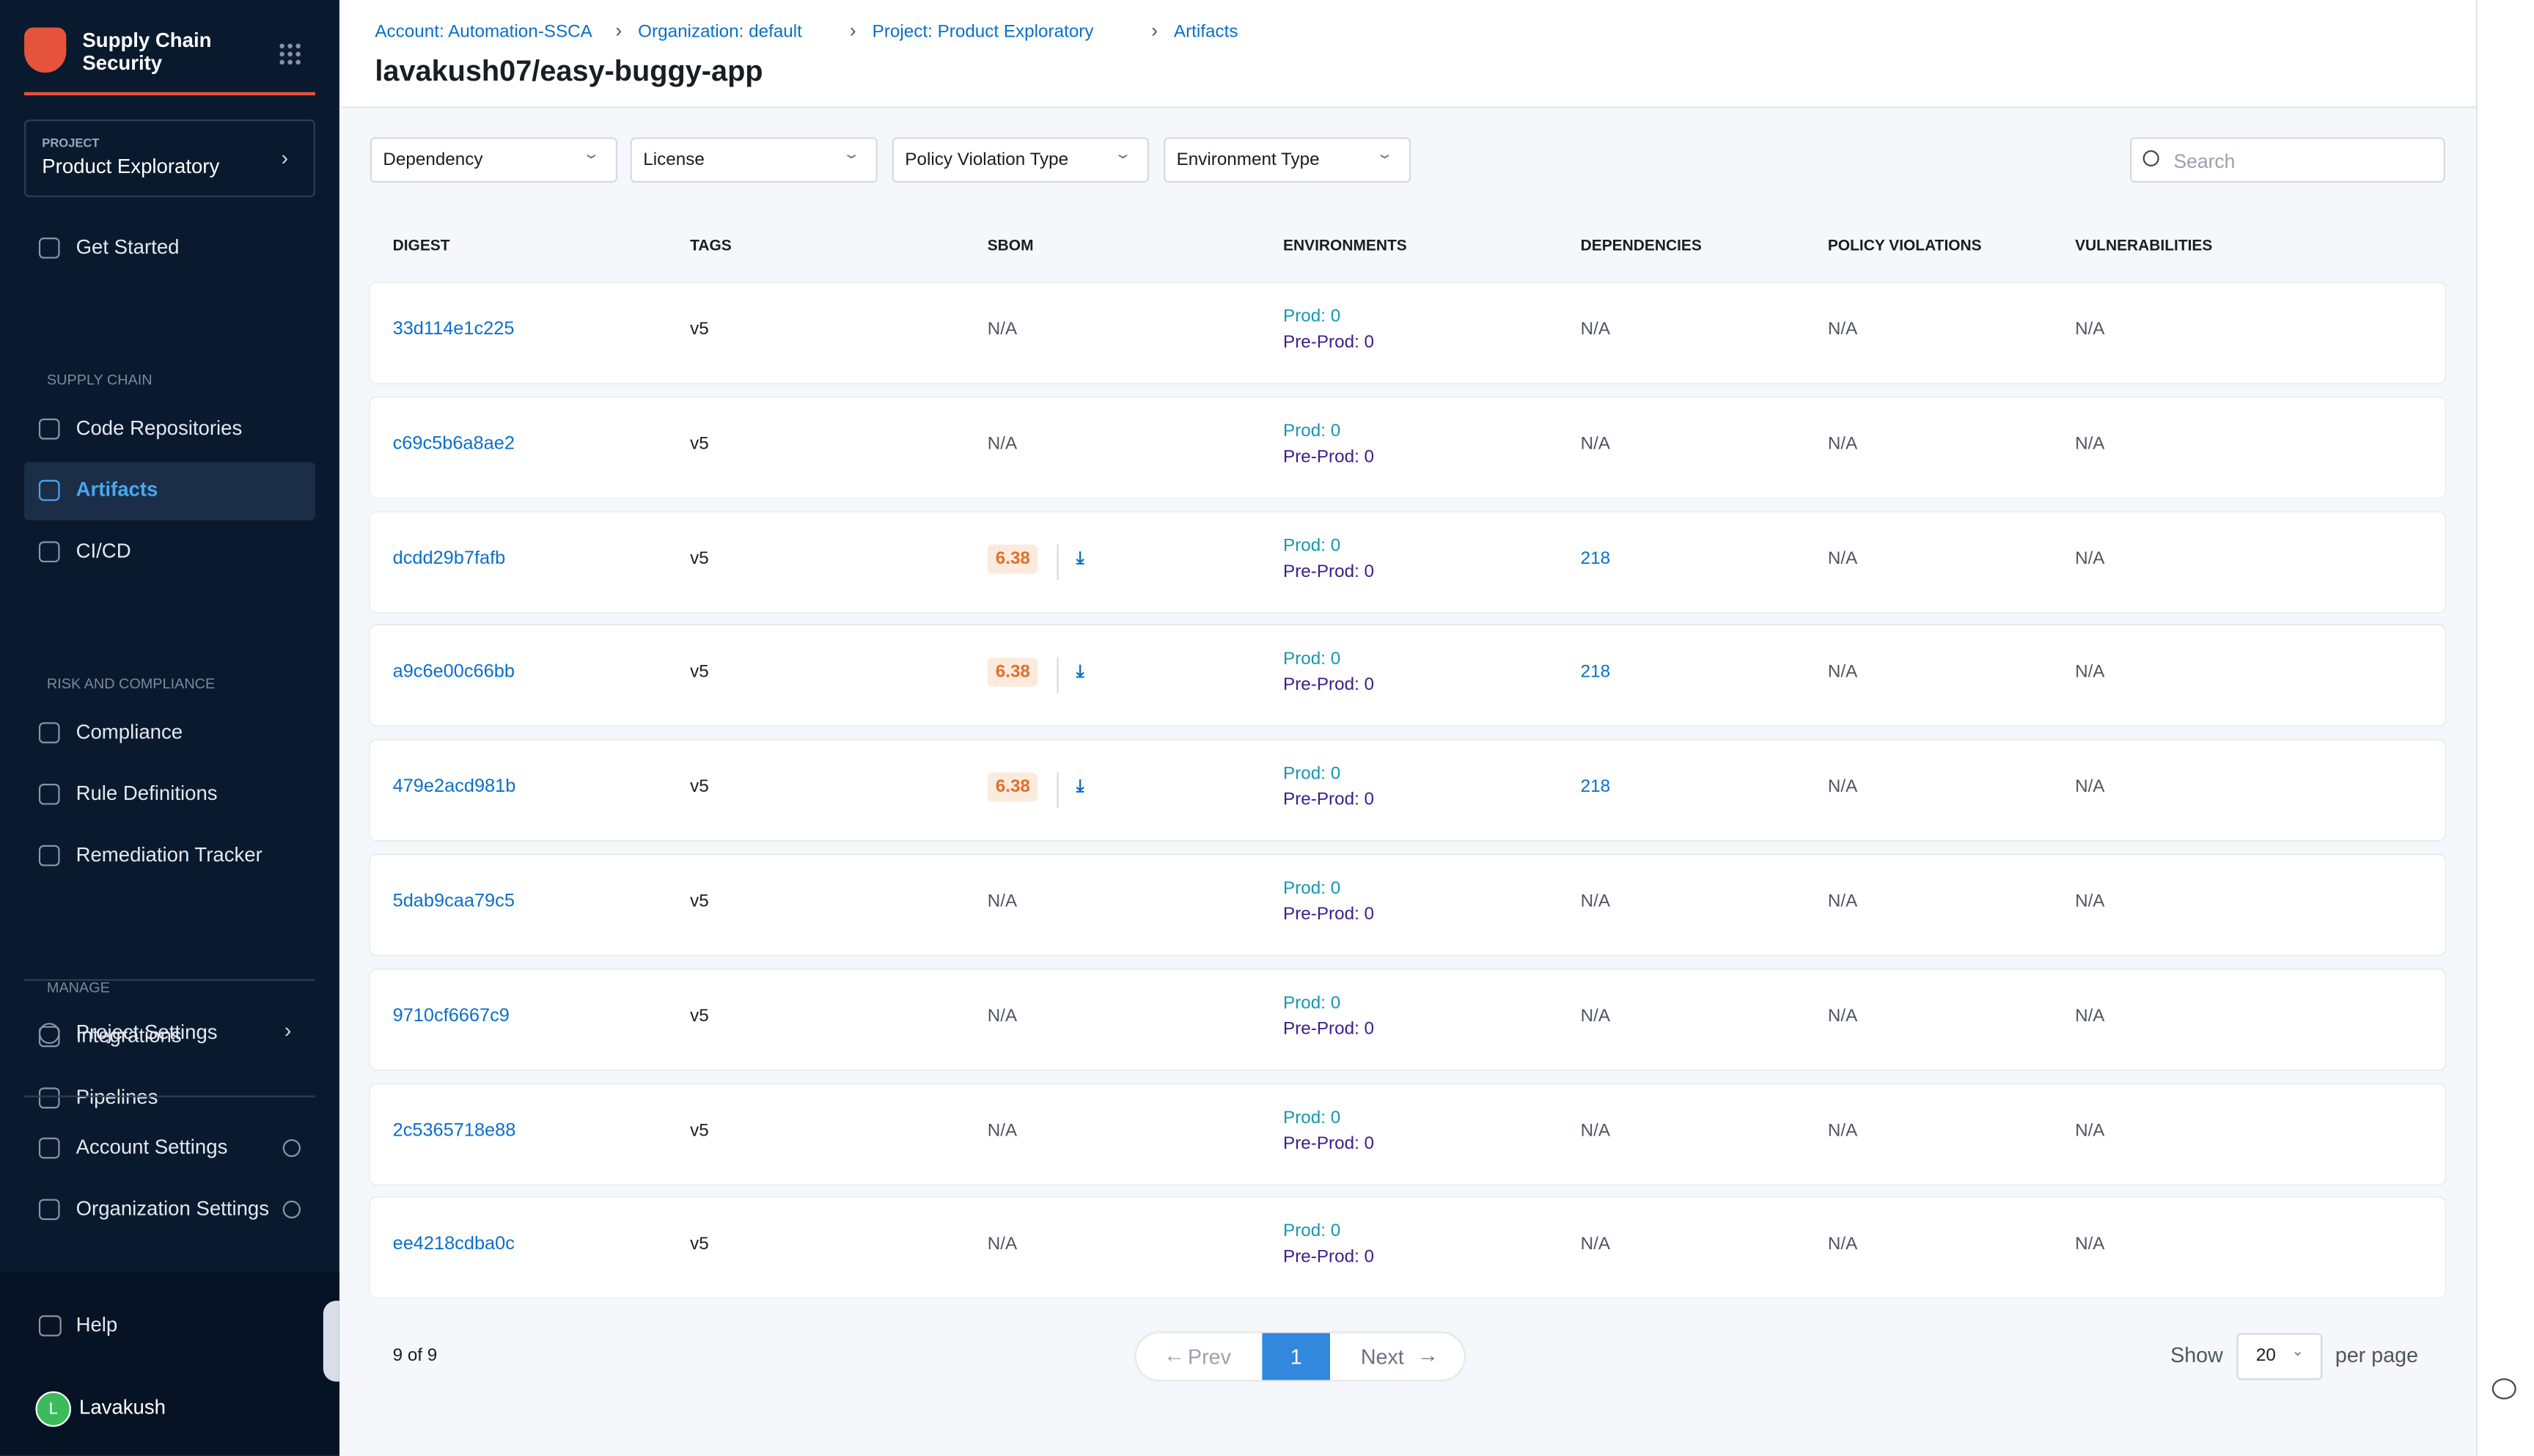  I want to click on breadcrumb-sep: ›, so click(853, 30).